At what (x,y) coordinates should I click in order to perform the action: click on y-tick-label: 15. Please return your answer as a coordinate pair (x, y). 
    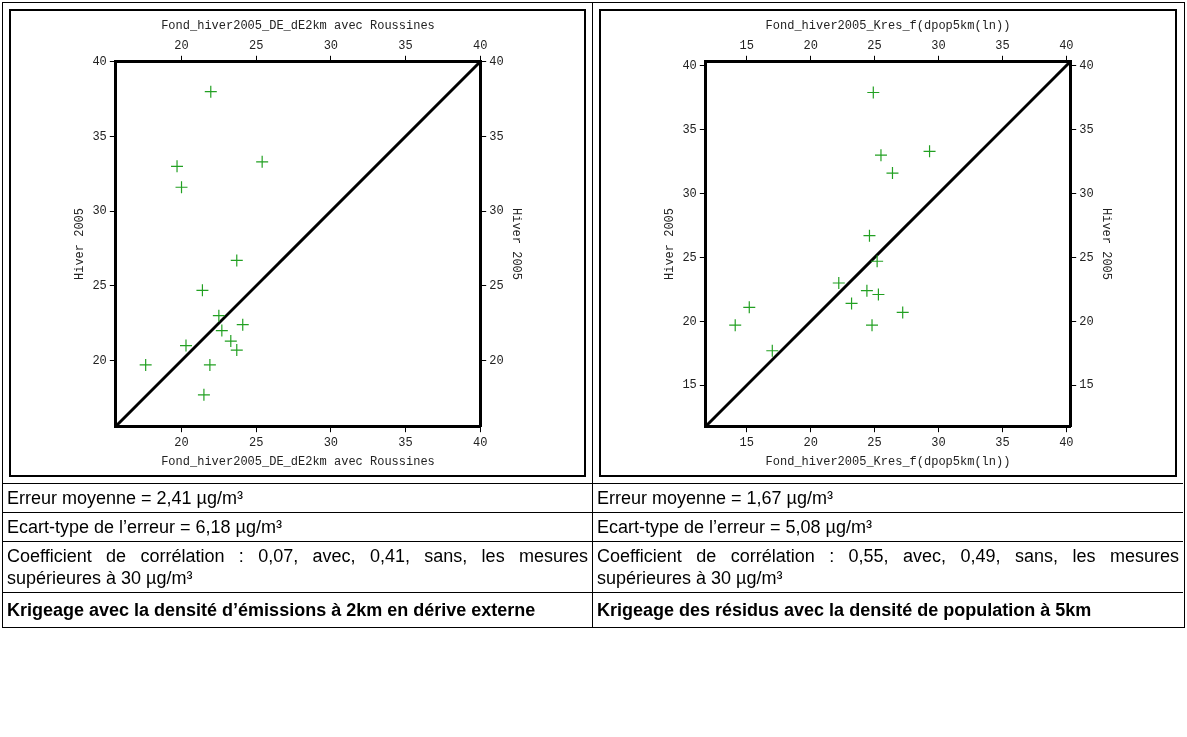
    Looking at the image, I should click on (689, 385).